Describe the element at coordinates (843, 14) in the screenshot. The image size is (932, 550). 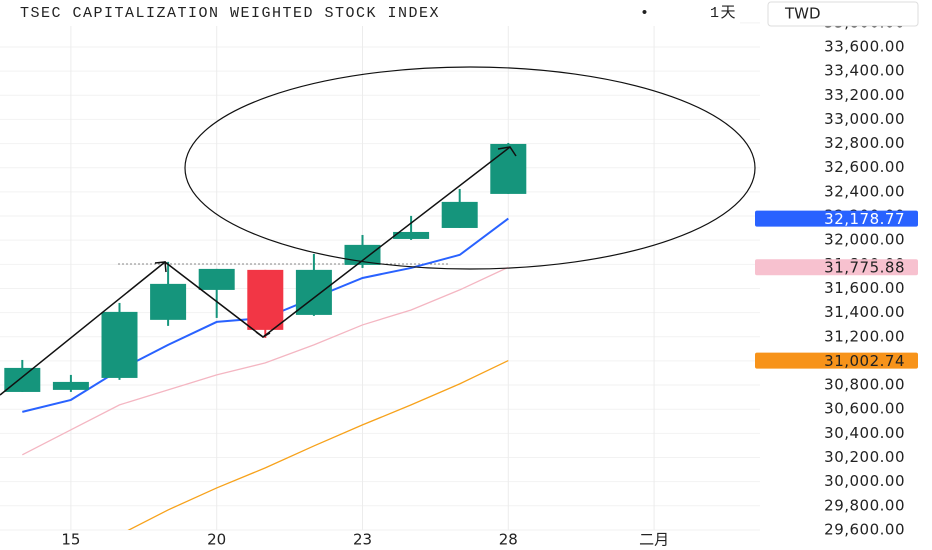
I see `currency-box` at that location.